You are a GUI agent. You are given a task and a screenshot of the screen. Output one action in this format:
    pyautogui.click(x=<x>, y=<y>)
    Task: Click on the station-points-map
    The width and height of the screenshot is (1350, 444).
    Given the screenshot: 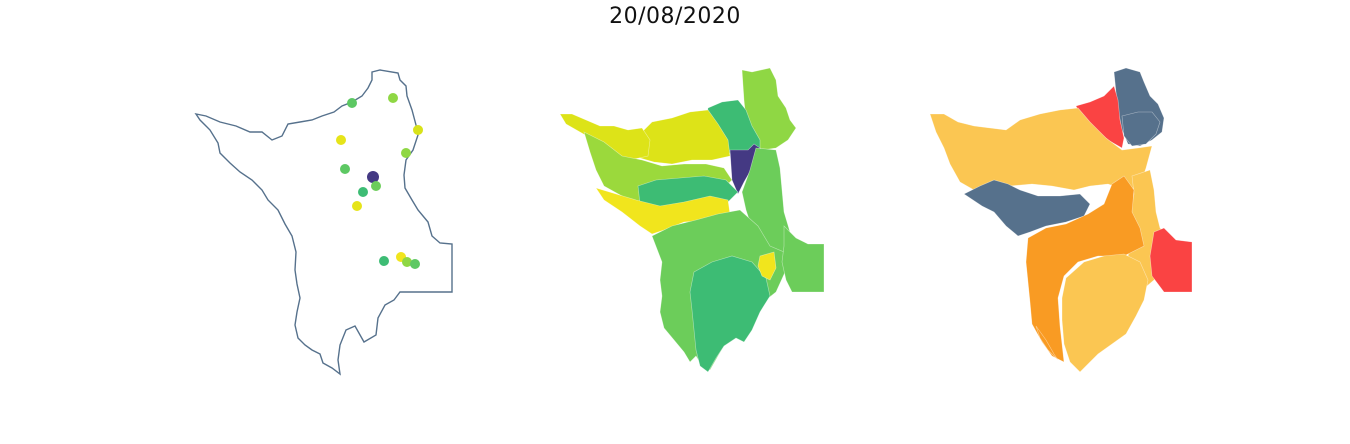 What is the action you would take?
    pyautogui.click(x=323, y=222)
    